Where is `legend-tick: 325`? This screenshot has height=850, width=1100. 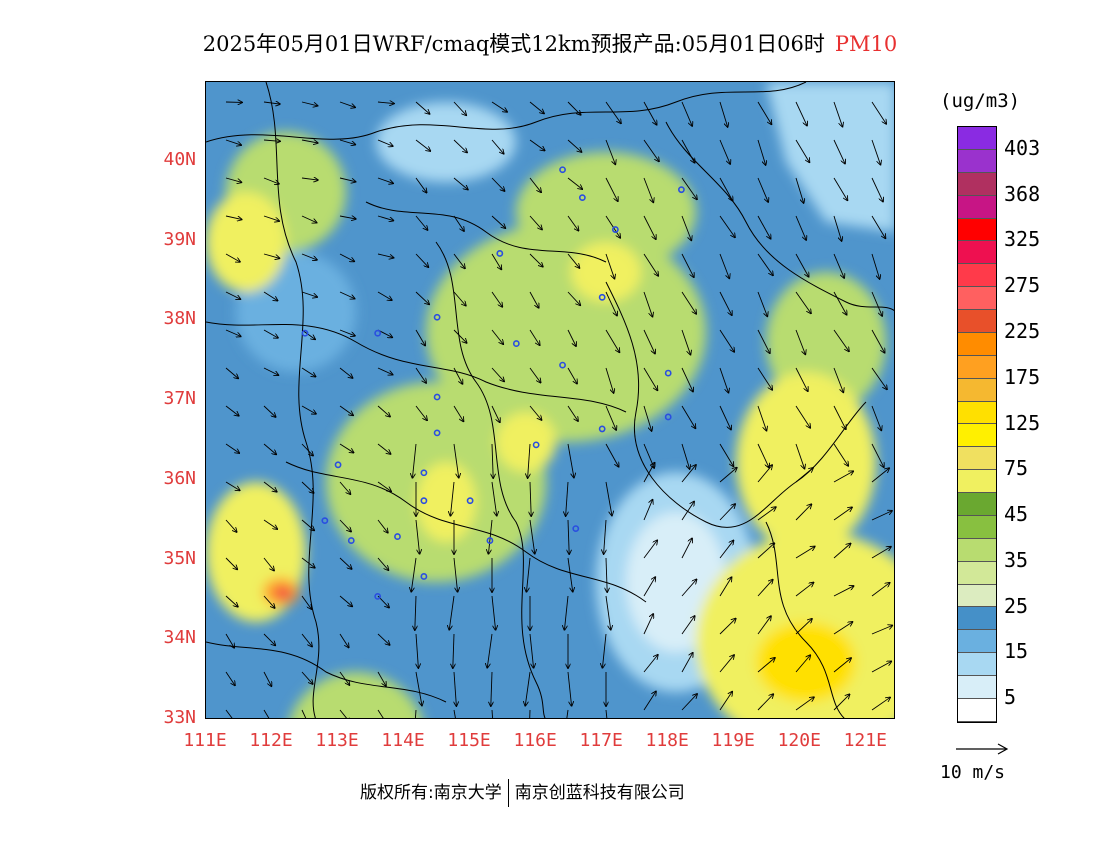 legend-tick: 325 is located at coordinates (1022, 239).